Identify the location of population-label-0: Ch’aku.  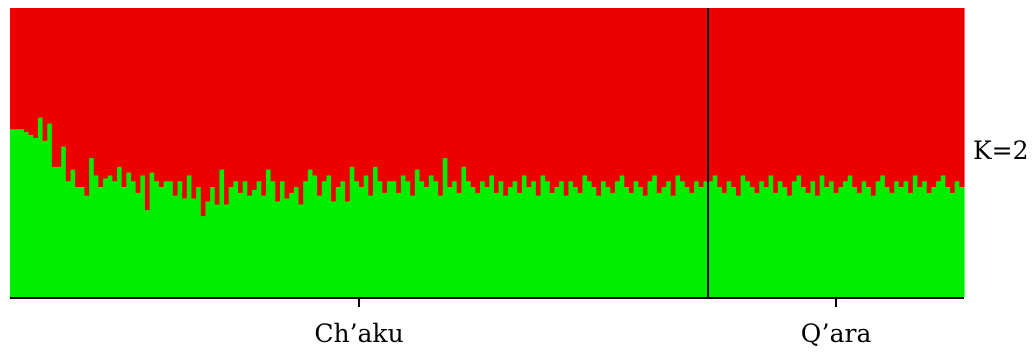
(358, 333).